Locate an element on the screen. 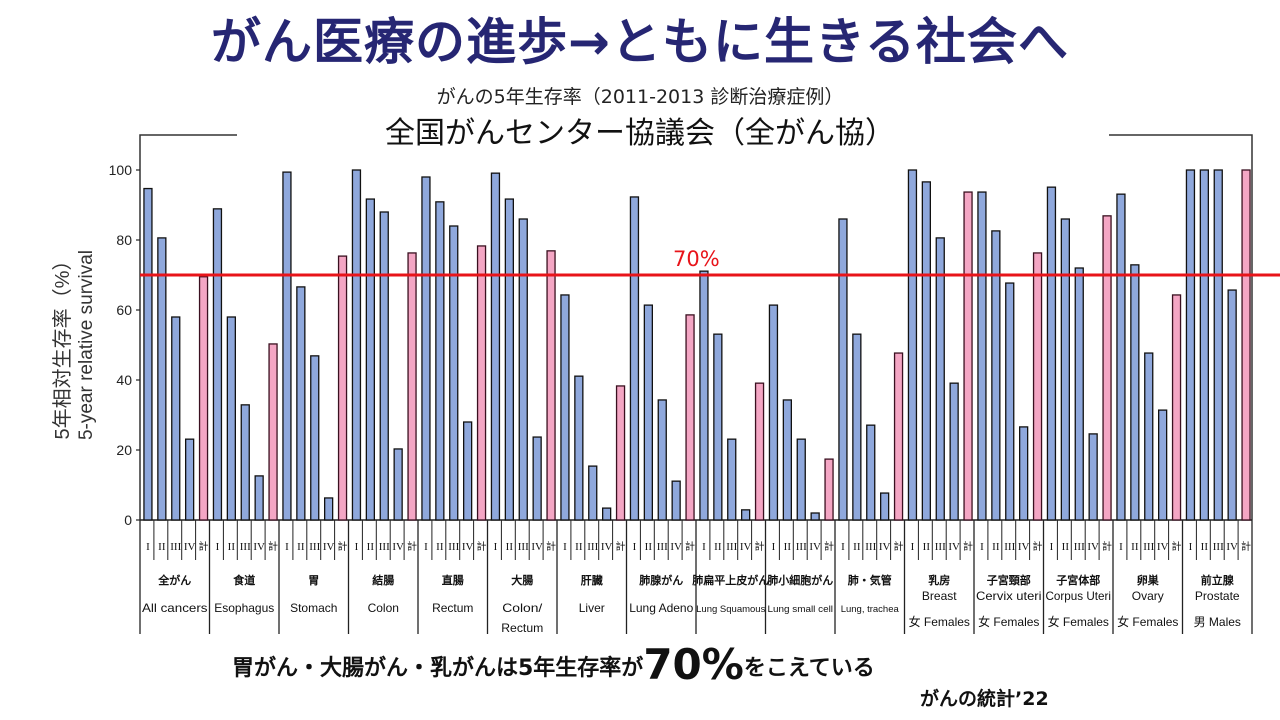 The height and width of the screenshot is (720, 1280). group-label-jp: 肺腺がん is located at coordinates (661, 580).